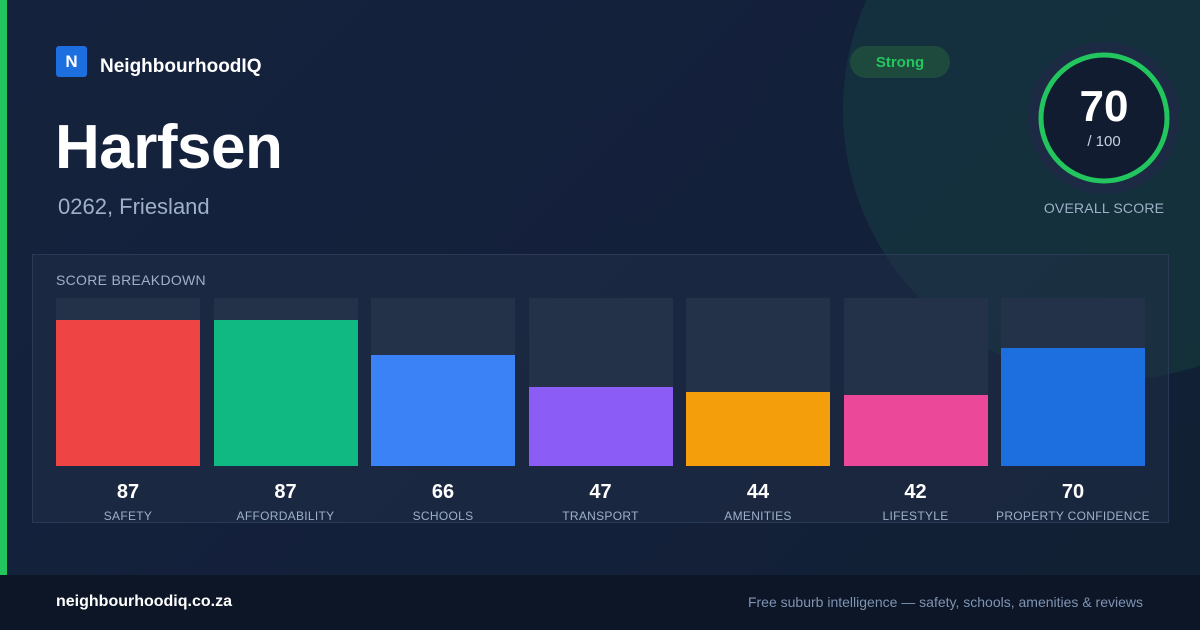 The width and height of the screenshot is (1200, 630). I want to click on location-subtitle: 0262, Friesland, so click(134, 206).